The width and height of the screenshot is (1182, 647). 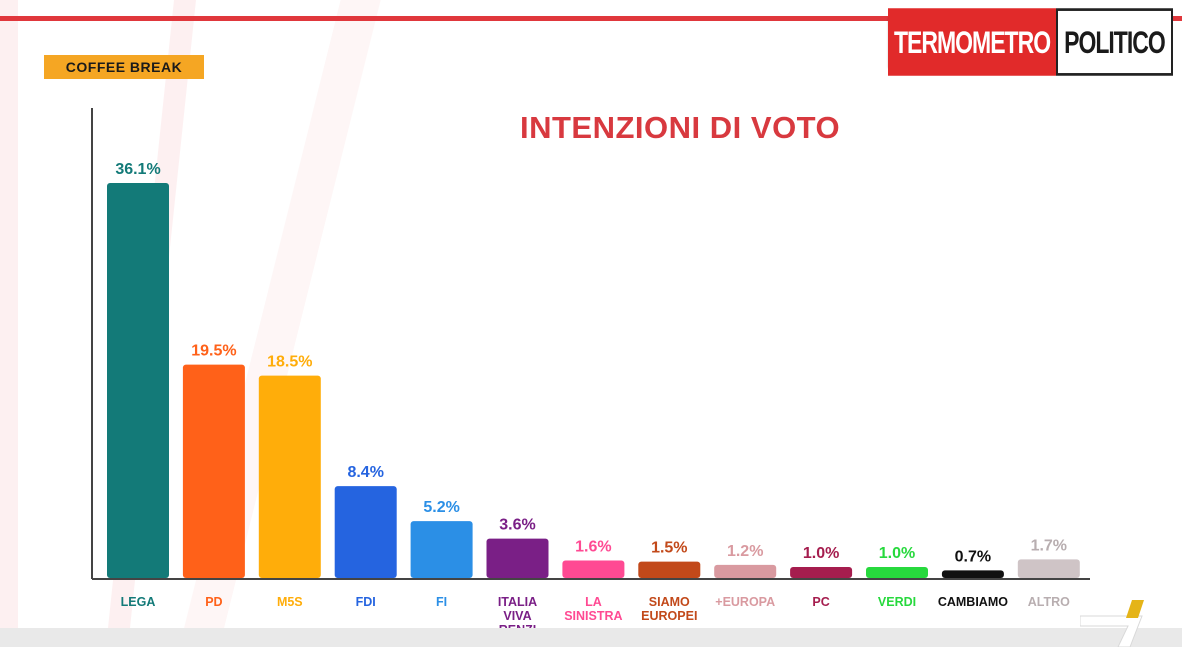 What do you see at coordinates (745, 602) in the screenshot?
I see `category-tick-label: +EUROPA` at bounding box center [745, 602].